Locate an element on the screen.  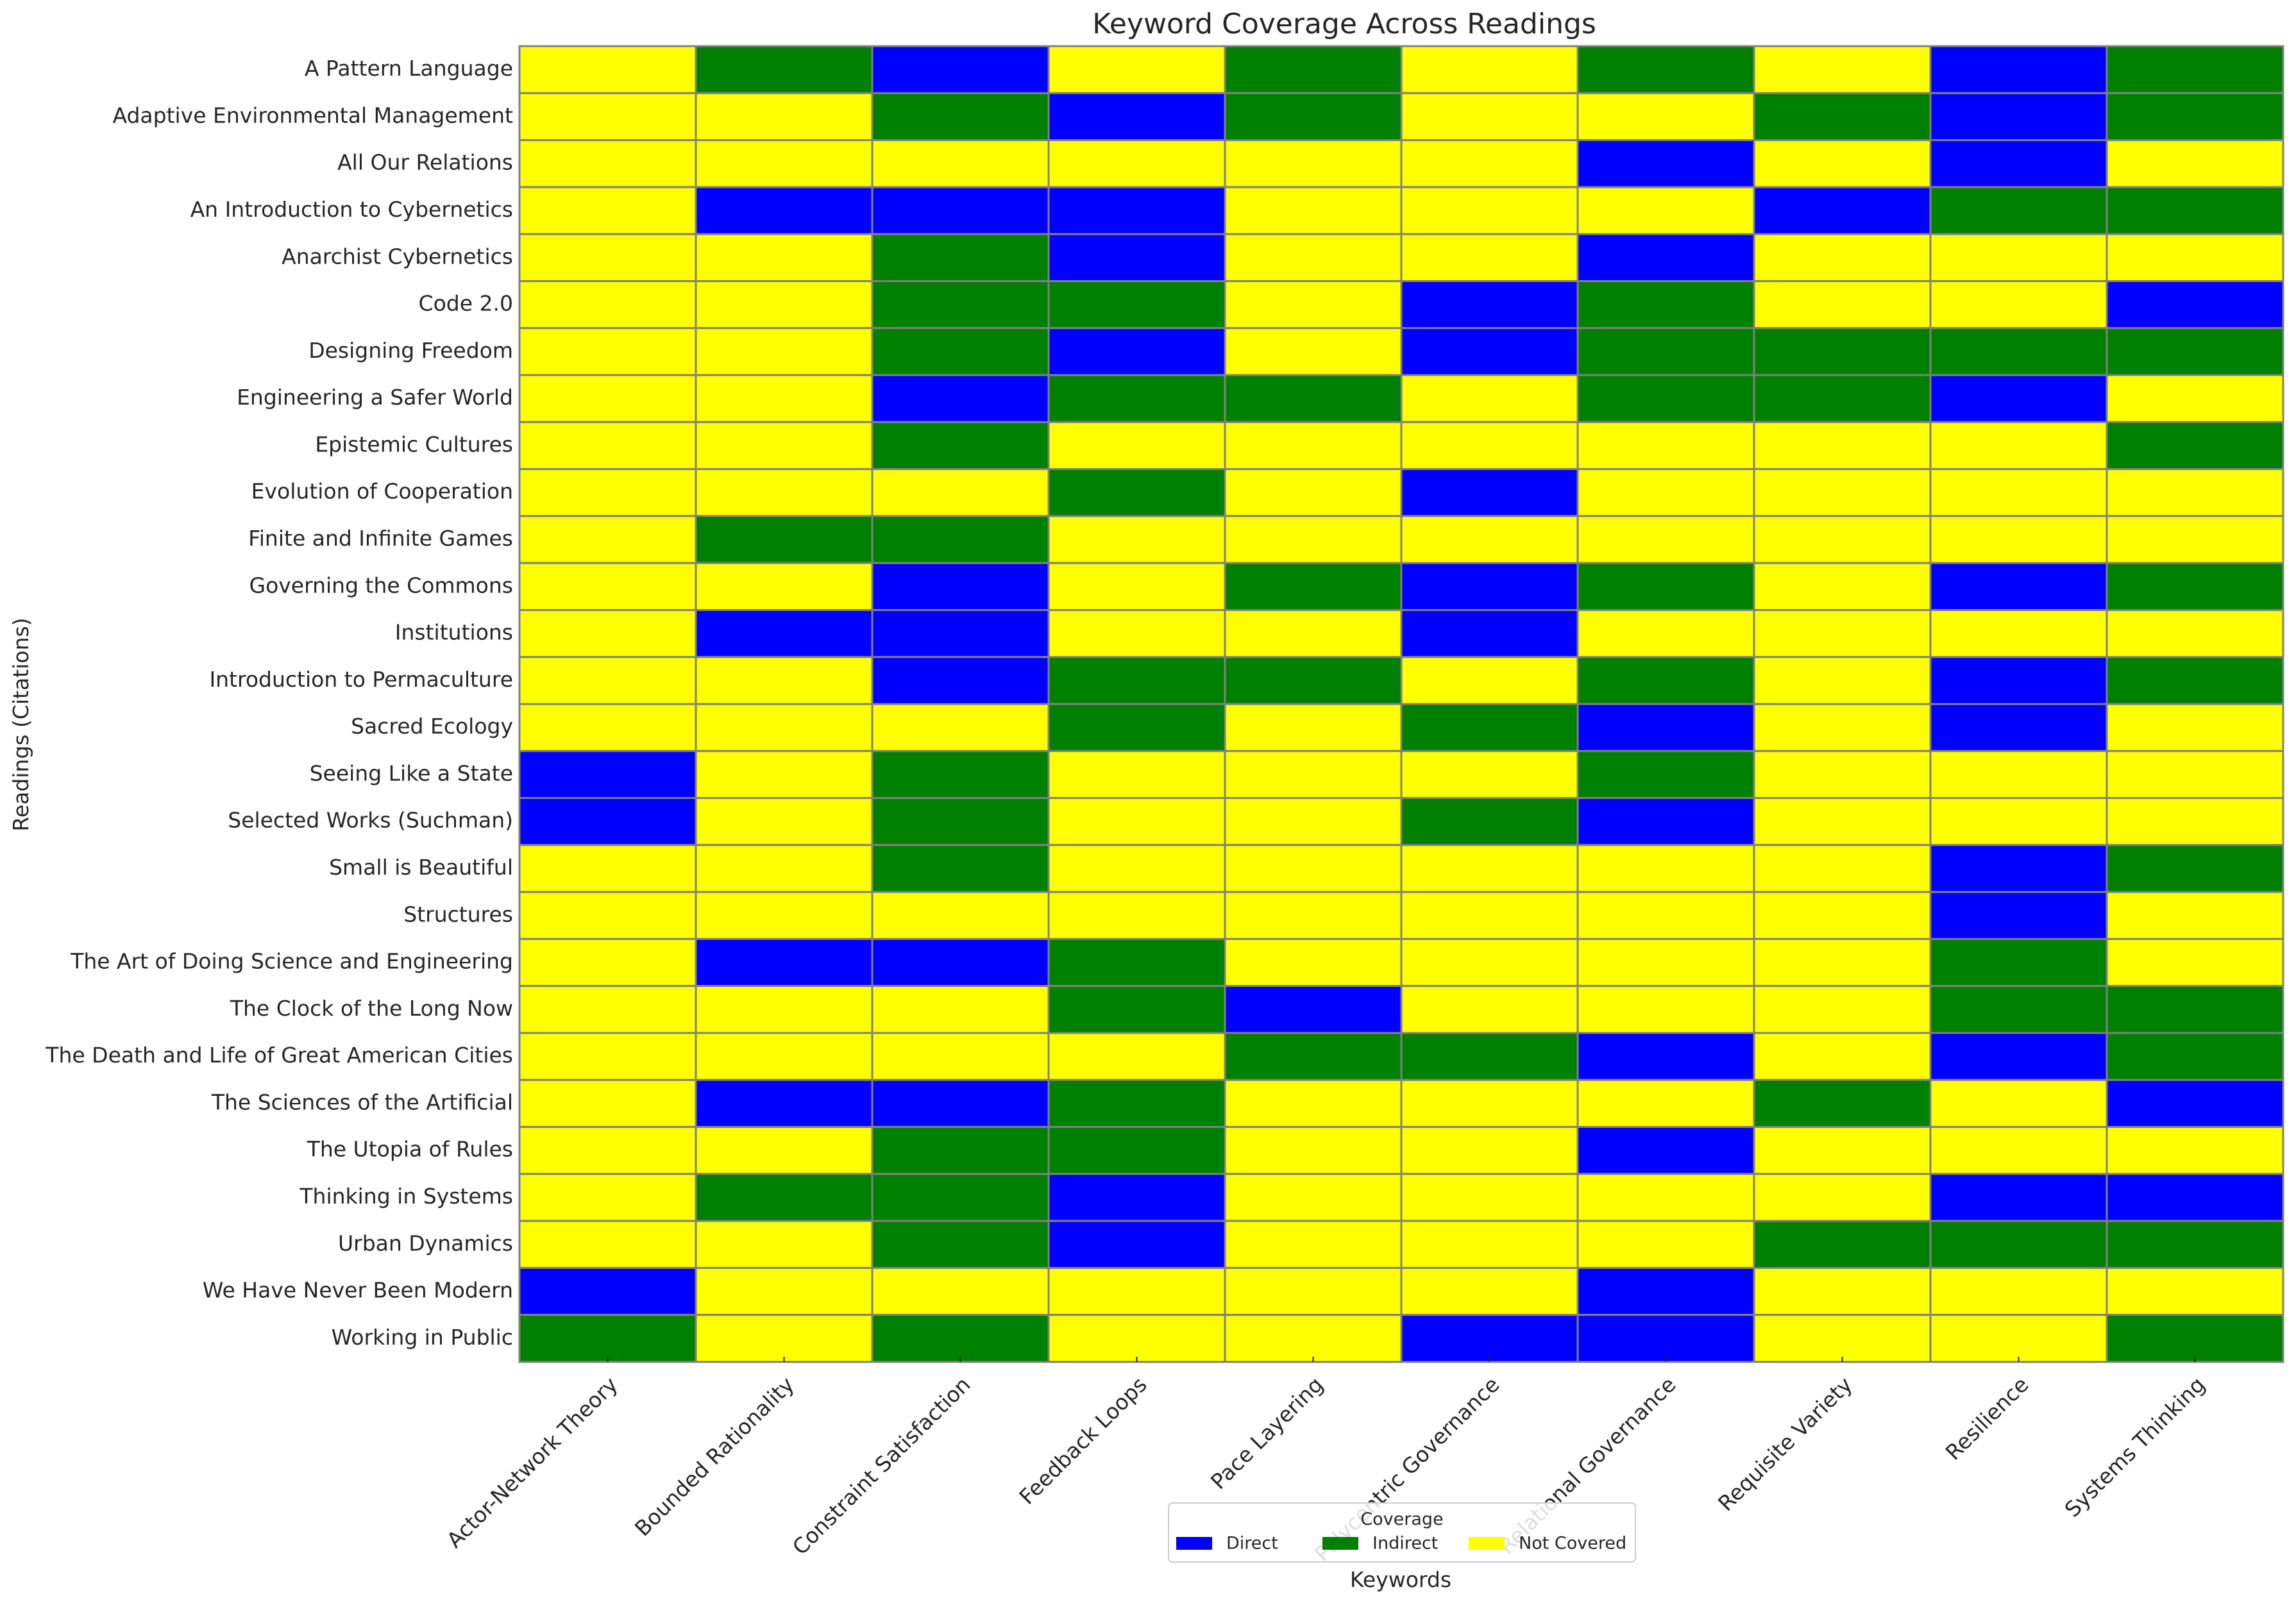
heatmap-cell-structures-feedback-loops is located at coordinates (1136, 915).